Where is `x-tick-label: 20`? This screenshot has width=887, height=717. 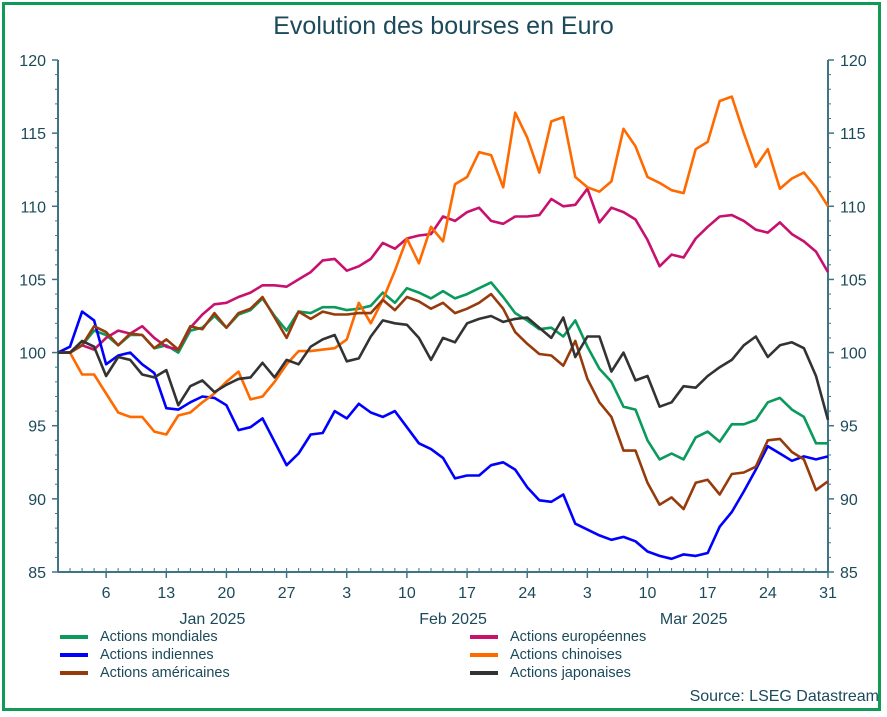 x-tick-label: 20 is located at coordinates (227, 593).